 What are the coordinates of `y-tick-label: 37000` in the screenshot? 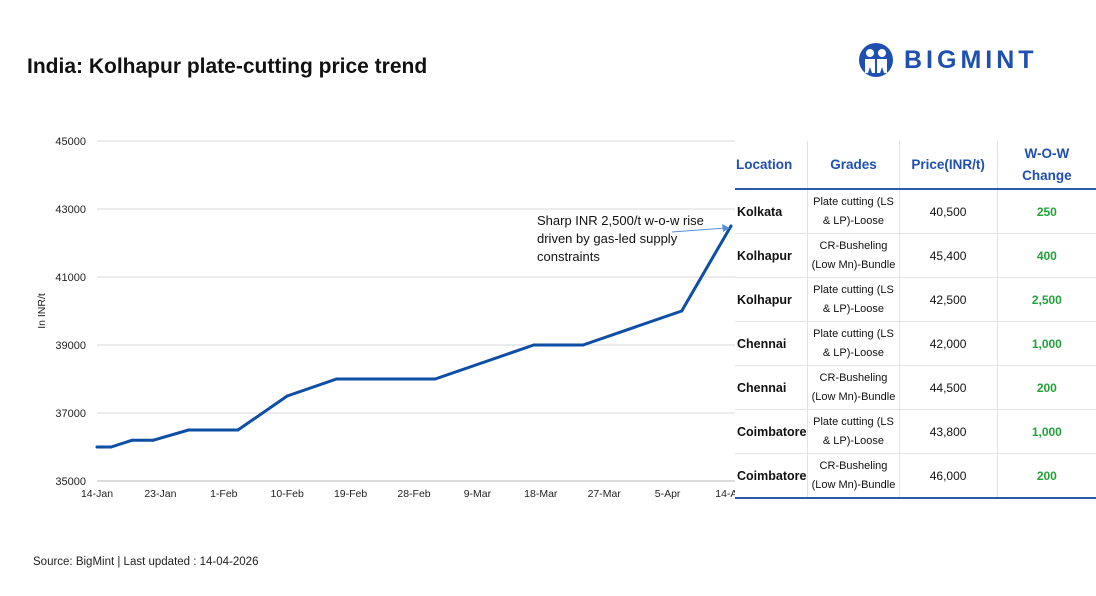 It's located at (70, 414).